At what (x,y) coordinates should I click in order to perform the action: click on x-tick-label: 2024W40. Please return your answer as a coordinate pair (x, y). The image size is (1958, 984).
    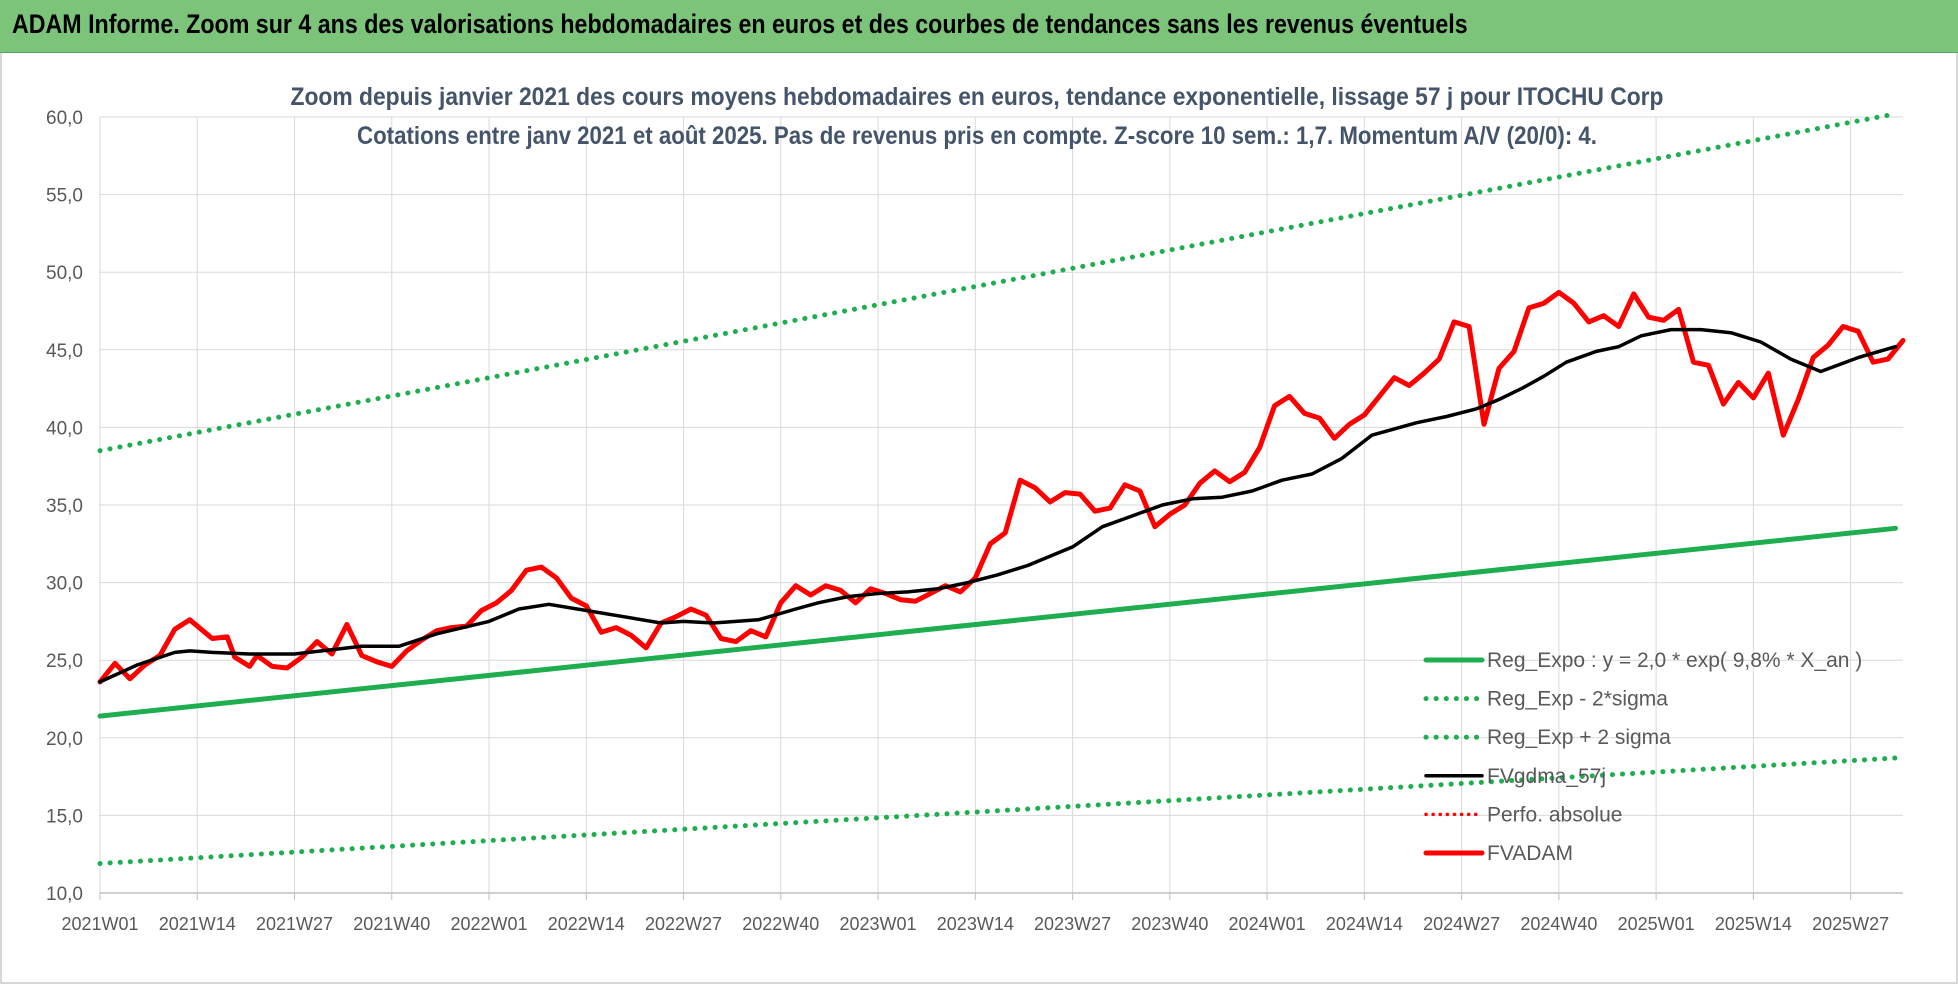
    Looking at the image, I should click on (1558, 924).